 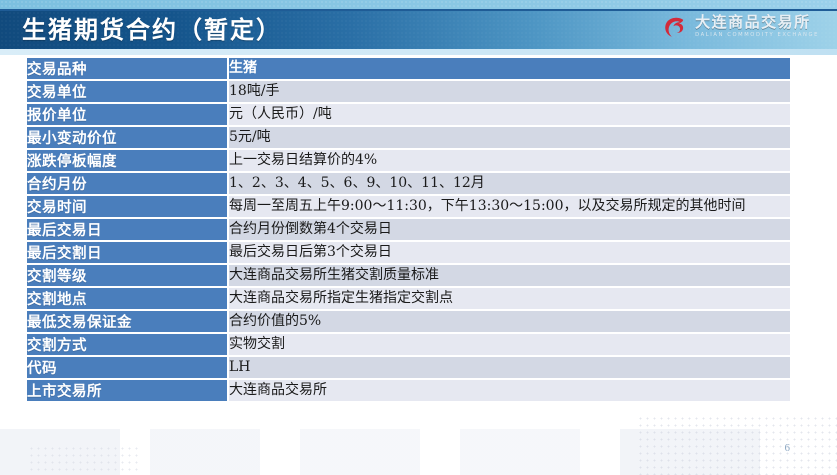 I want to click on spec-value: 实物交割, so click(x=508, y=345).